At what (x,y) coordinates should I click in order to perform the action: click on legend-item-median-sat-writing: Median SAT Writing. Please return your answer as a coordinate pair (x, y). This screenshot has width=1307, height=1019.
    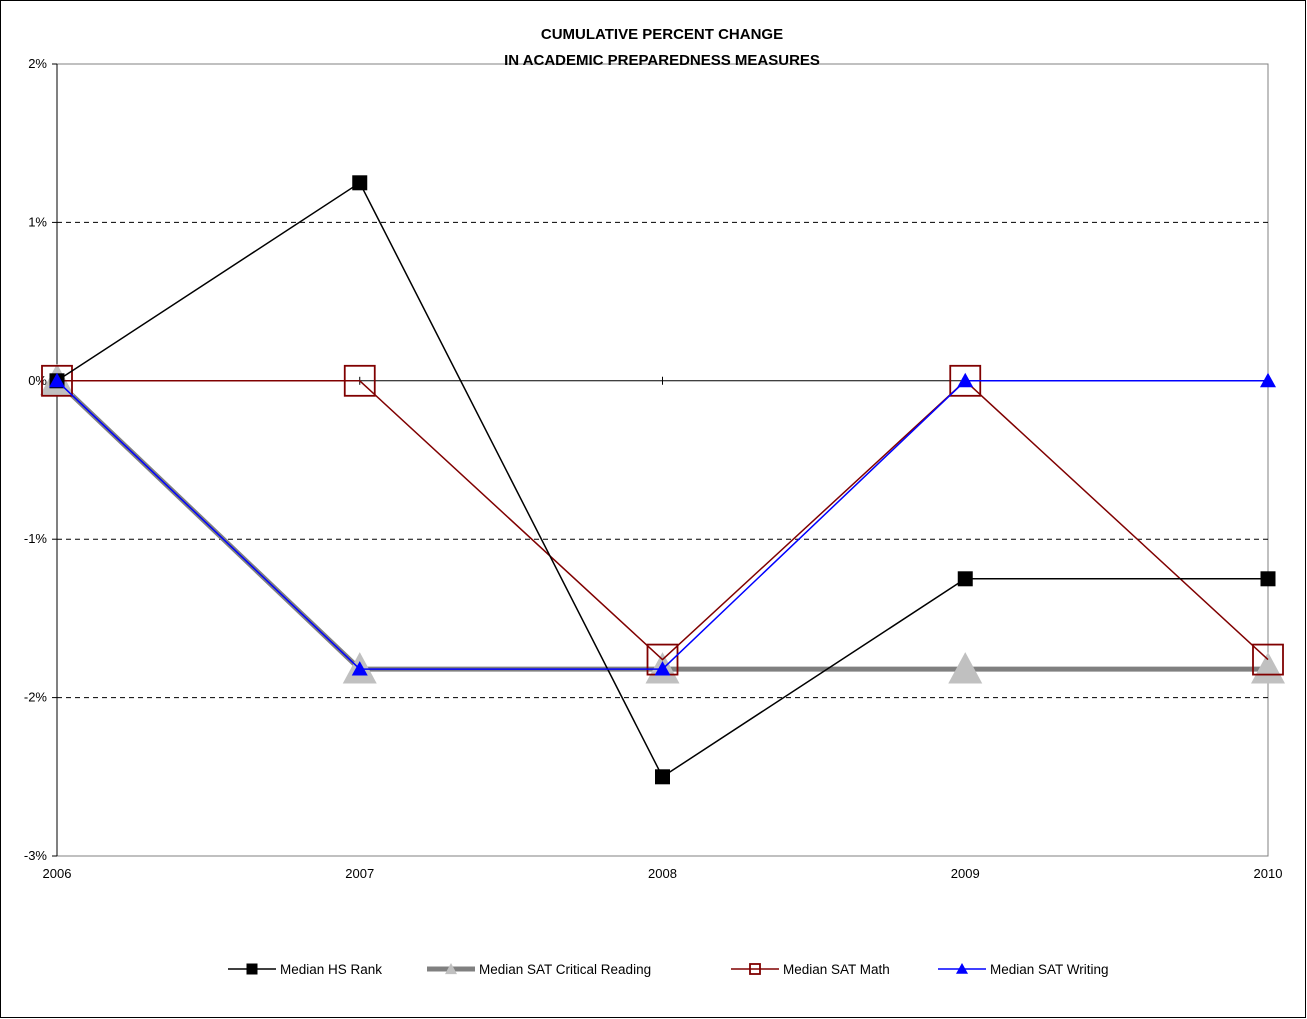
    Looking at the image, I should click on (1023, 969).